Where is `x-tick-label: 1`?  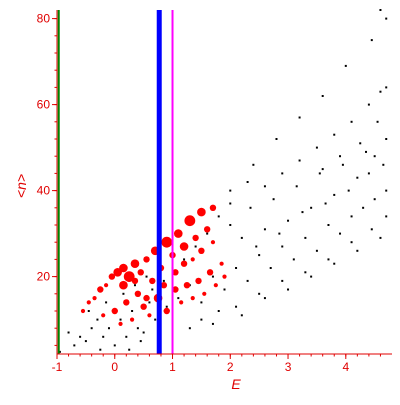 x-tick-label: 1 is located at coordinates (172, 367).